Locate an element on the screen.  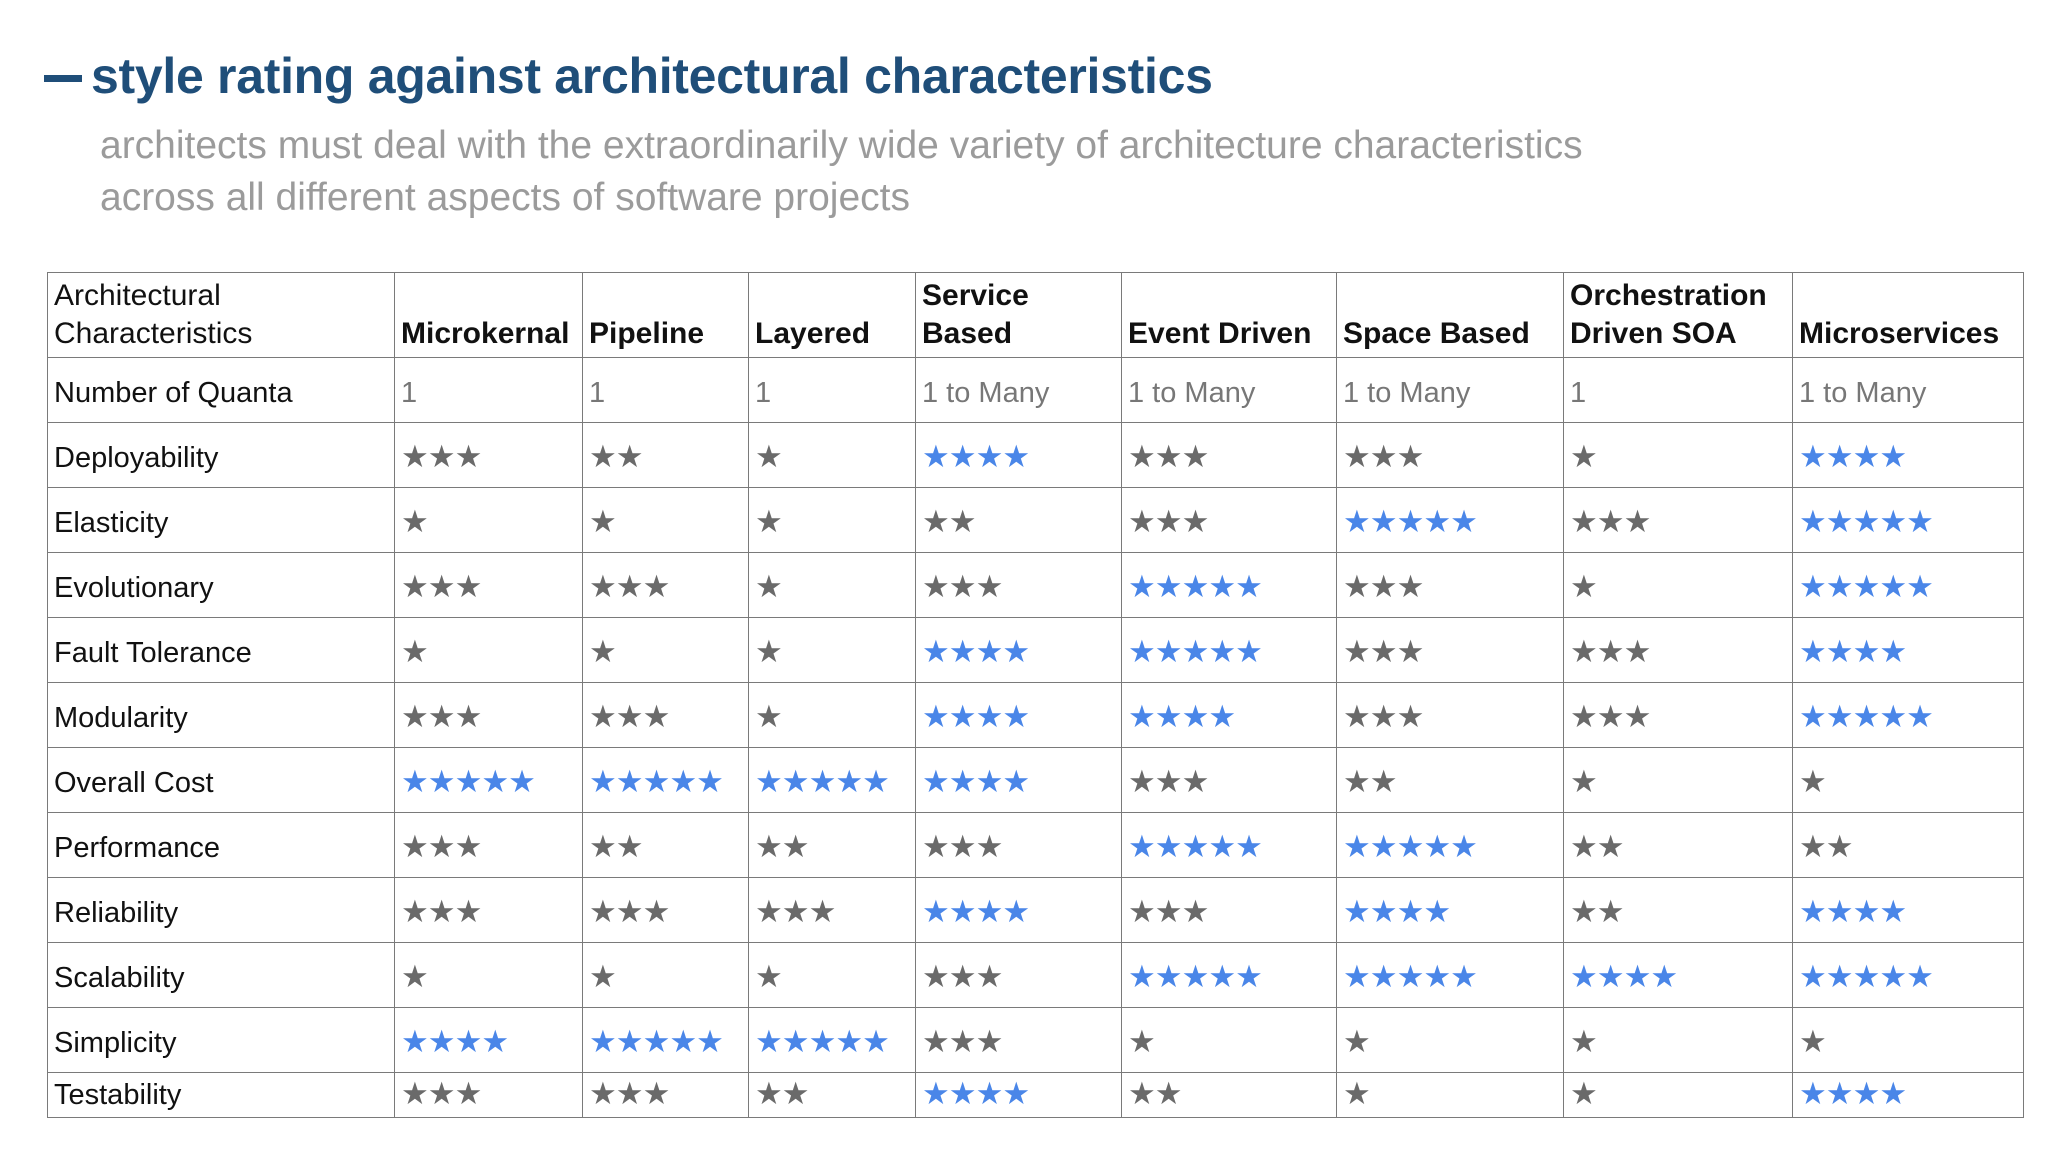
table-row: Simplicity ★★★★ ★★★★★ ★★★★★ ★★★ ★ ★ ★ ★ is located at coordinates (1035, 1040).